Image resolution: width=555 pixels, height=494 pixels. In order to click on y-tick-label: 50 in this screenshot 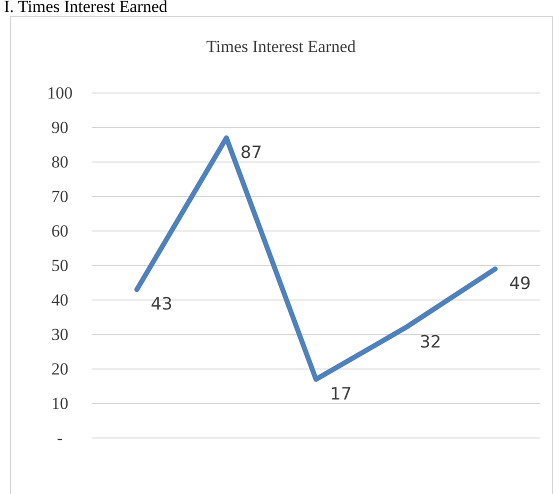, I will do `click(59, 265)`.